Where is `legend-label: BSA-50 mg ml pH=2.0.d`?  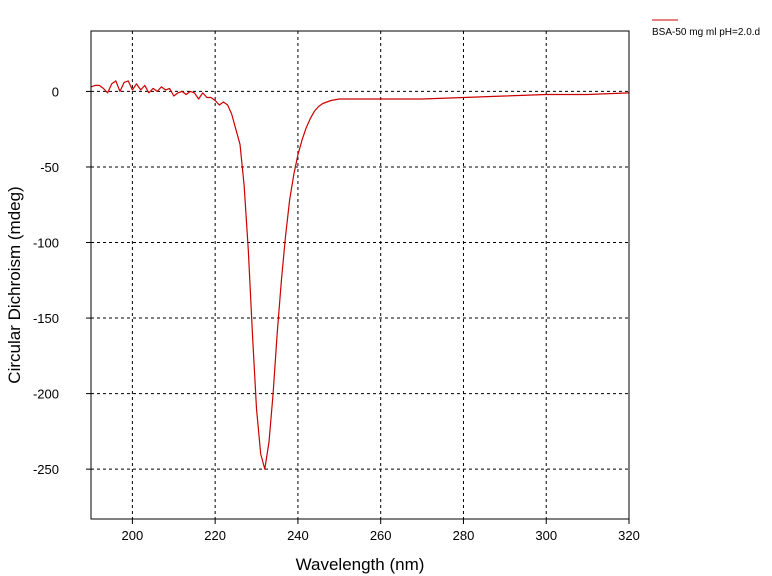
legend-label: BSA-50 mg ml pH=2.0.d is located at coordinates (706, 32).